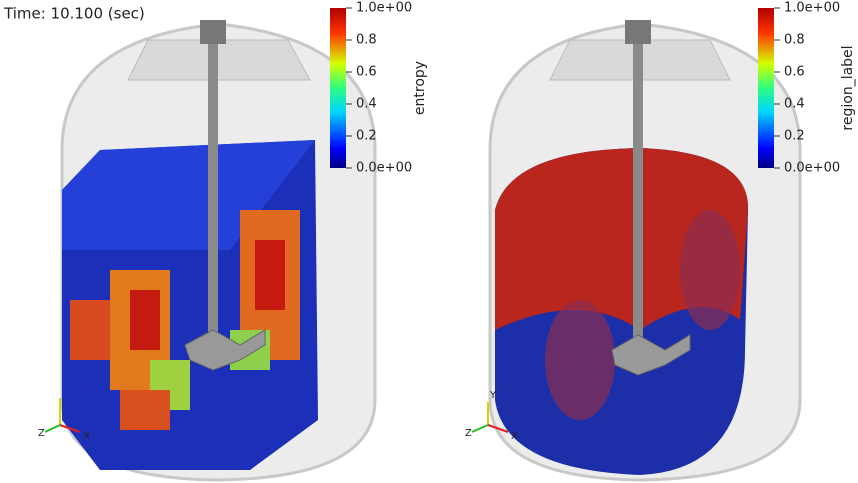 This screenshot has width=858, height=483. Describe the element at coordinates (848, 87) in the screenshot. I see `colorbar-title: region_label` at that location.